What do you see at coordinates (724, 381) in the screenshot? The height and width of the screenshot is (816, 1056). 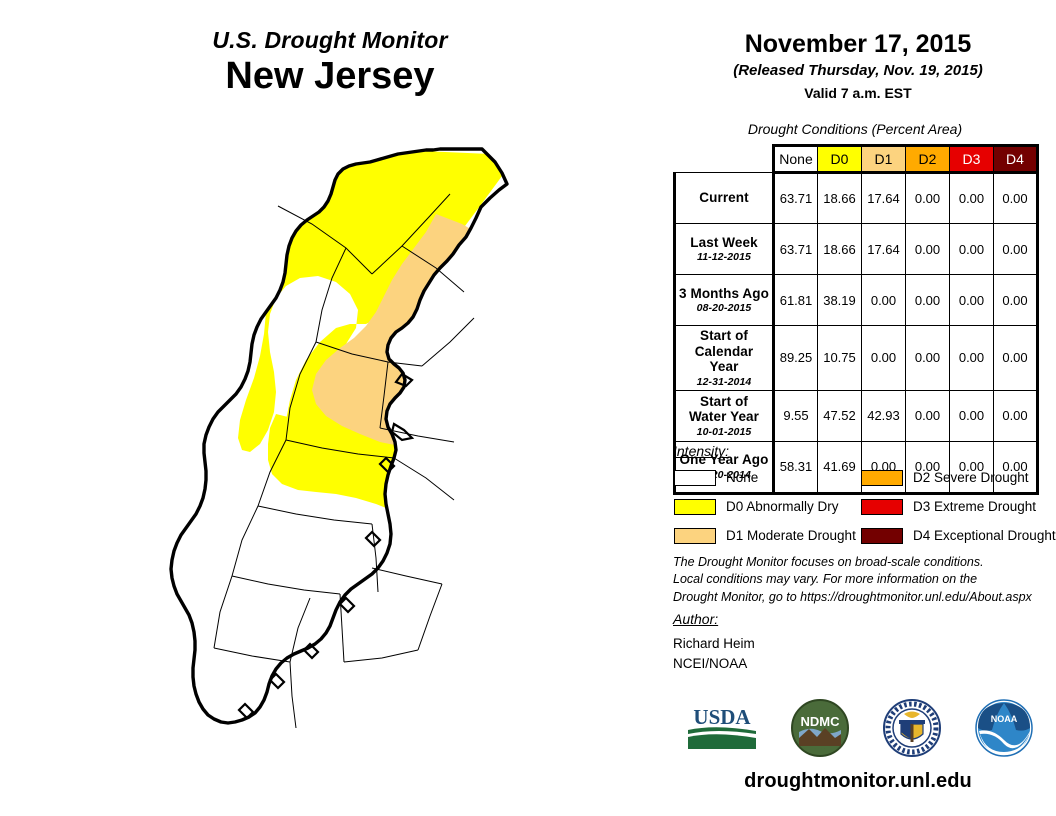 I see `row-date: 12-31-2014` at bounding box center [724, 381].